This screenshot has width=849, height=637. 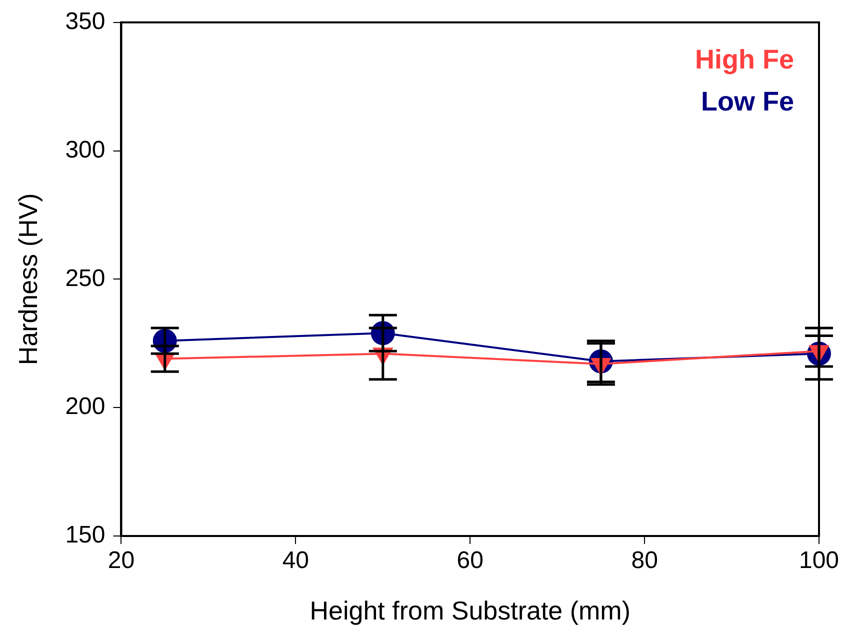 I want to click on x-tick-label: 20, so click(x=121, y=560).